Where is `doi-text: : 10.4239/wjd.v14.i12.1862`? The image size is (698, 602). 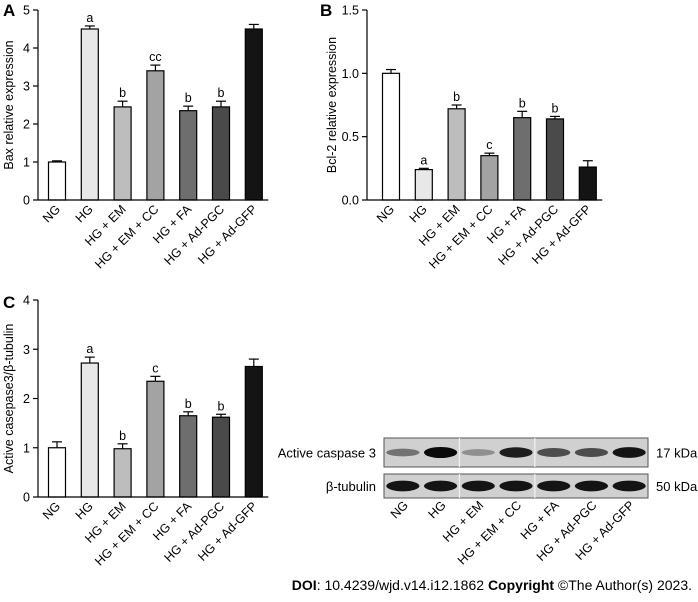 doi-text: : 10.4239/wjd.v14.i12.1862 is located at coordinates (402, 585).